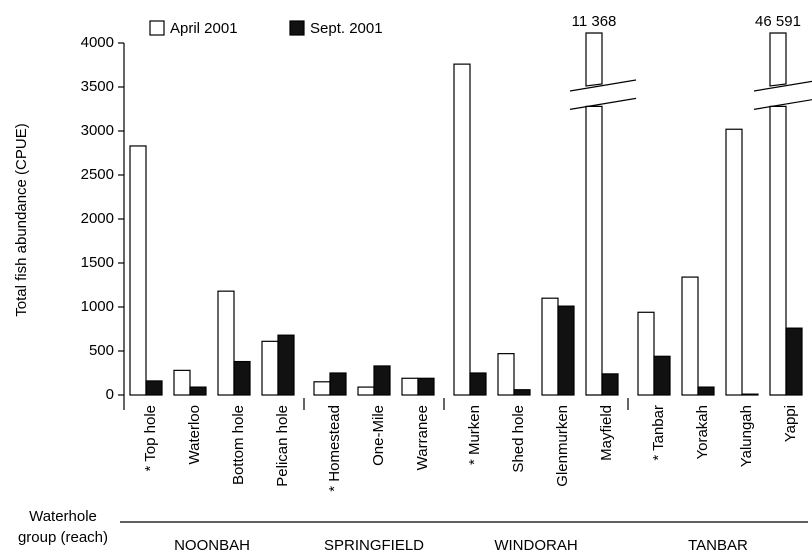 The height and width of the screenshot is (557, 812). What do you see at coordinates (21, 219) in the screenshot?
I see `y-axis-label: Total fish abundance (CPUE)` at bounding box center [21, 219].